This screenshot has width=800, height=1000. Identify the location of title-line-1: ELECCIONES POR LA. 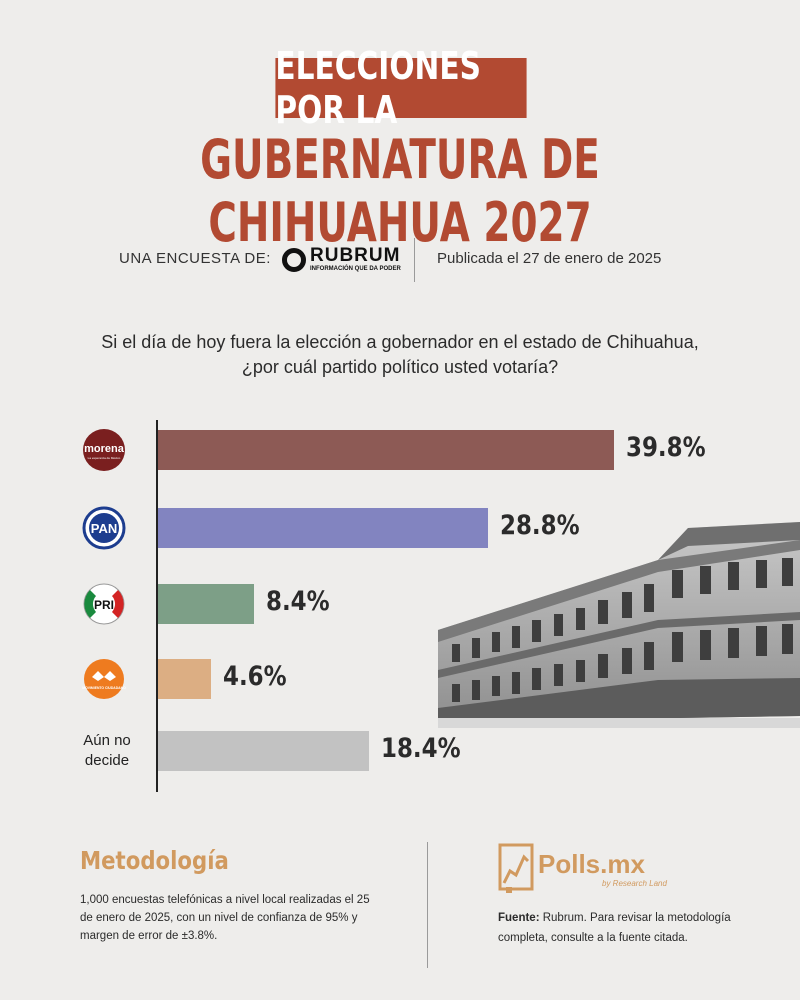
(378, 88).